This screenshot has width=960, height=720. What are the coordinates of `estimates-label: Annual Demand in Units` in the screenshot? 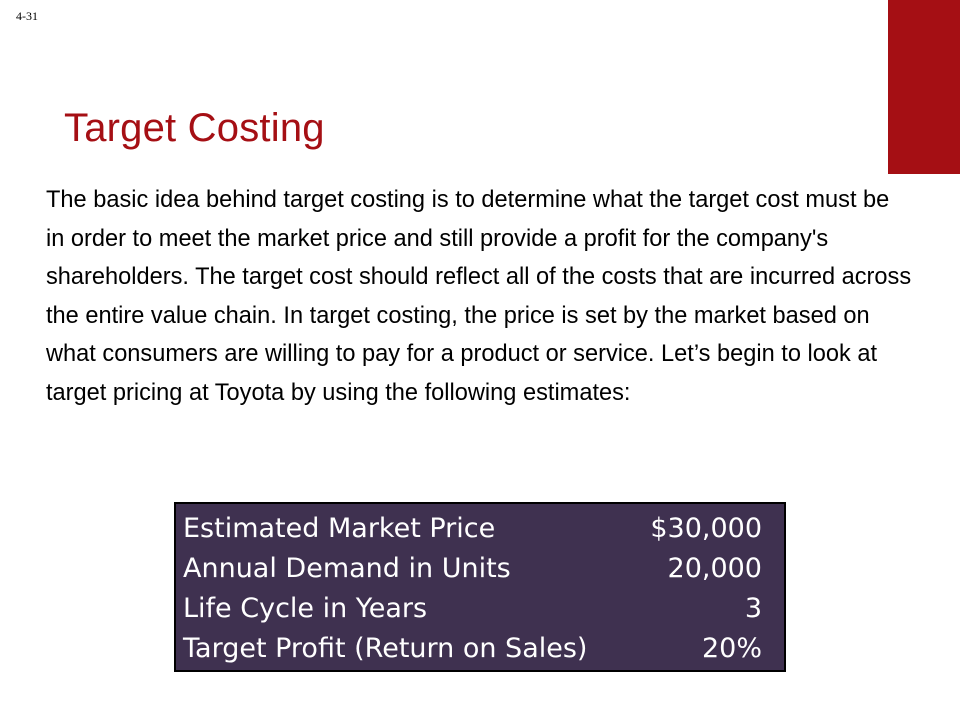 It's located at (347, 568).